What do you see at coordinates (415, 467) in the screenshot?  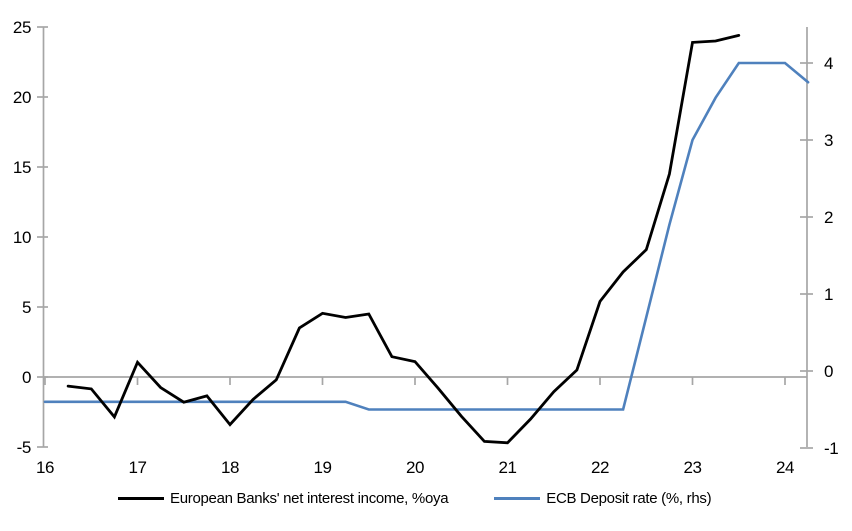 I see `x-axis-label: 20` at bounding box center [415, 467].